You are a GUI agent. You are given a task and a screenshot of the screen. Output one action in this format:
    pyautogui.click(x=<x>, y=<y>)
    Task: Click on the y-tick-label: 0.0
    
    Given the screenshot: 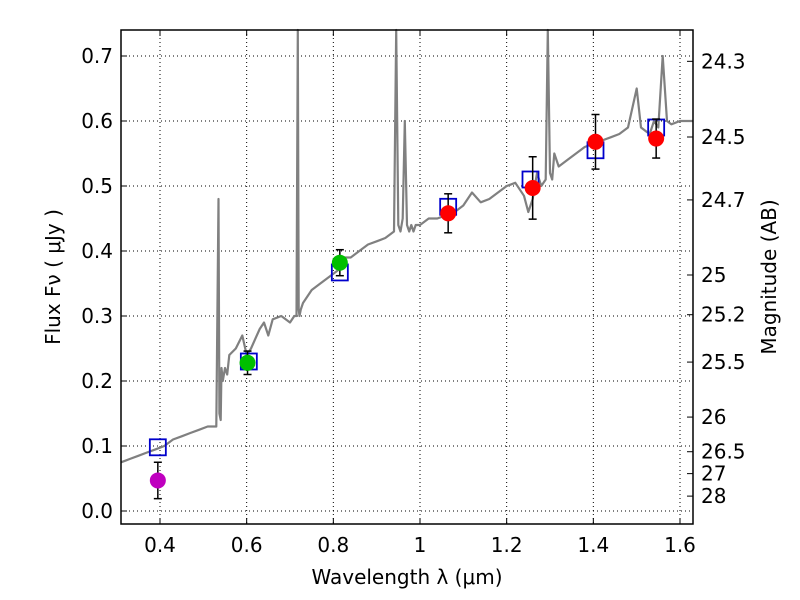 What is the action you would take?
    pyautogui.click(x=97, y=511)
    